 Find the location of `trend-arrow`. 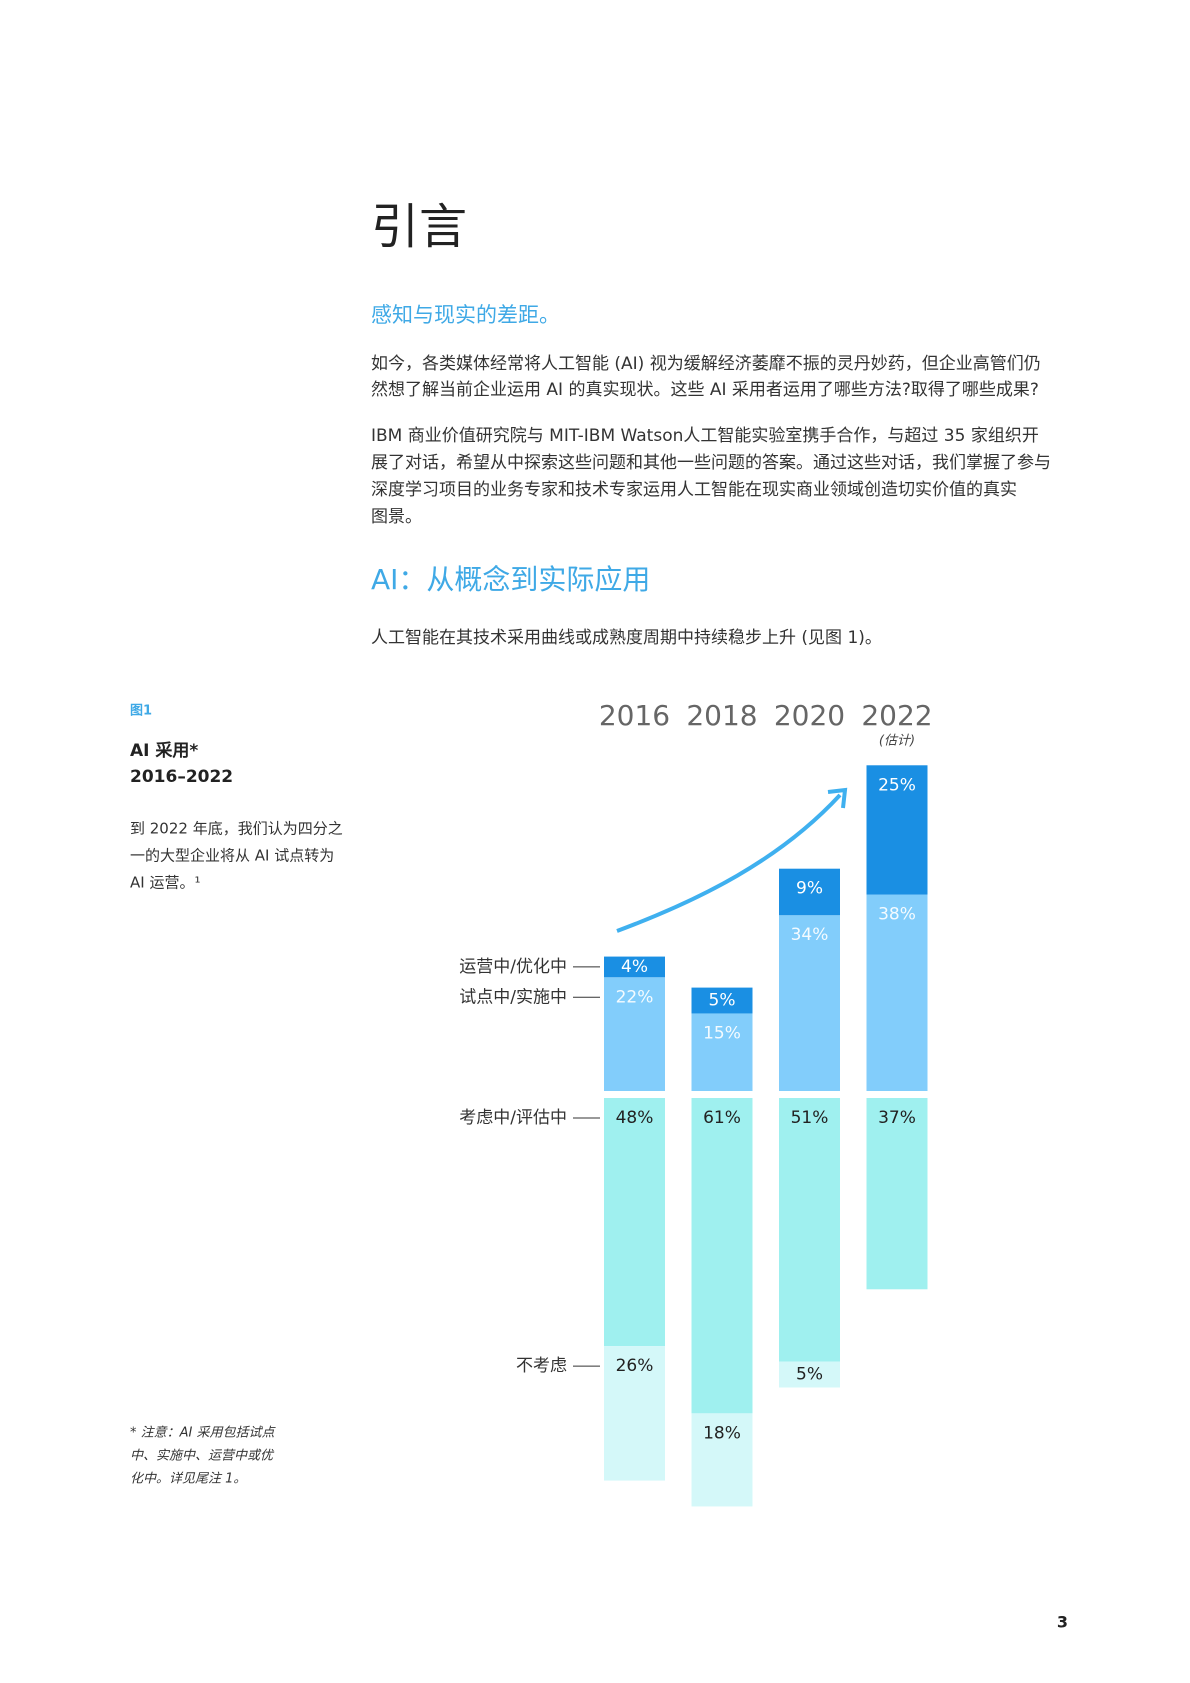

trend-arrow is located at coordinates (729, 863).